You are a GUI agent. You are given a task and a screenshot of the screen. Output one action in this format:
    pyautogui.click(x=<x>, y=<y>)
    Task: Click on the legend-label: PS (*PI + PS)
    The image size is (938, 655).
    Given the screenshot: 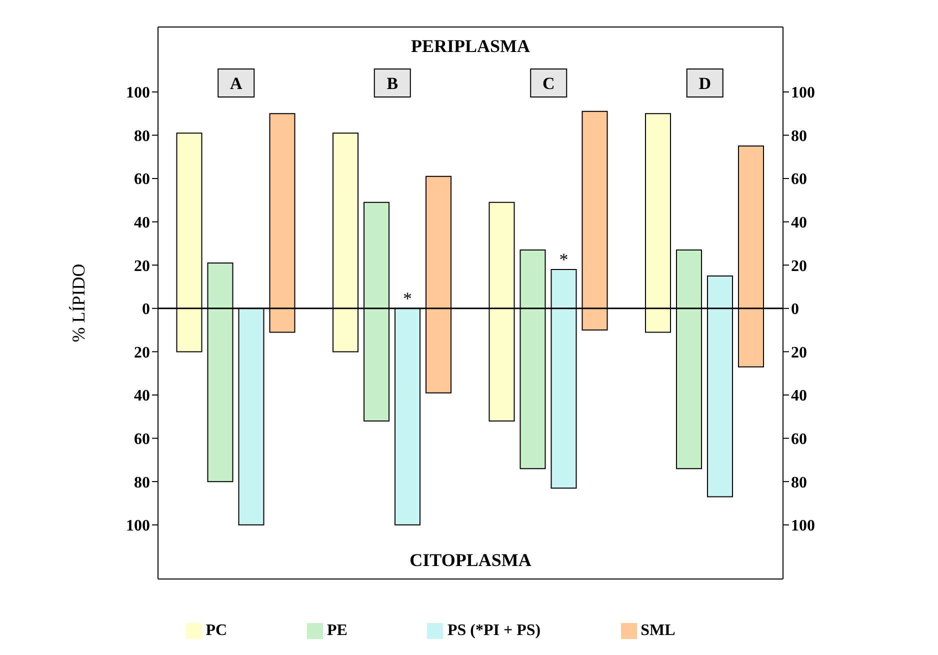 What is the action you would take?
    pyautogui.click(x=494, y=630)
    